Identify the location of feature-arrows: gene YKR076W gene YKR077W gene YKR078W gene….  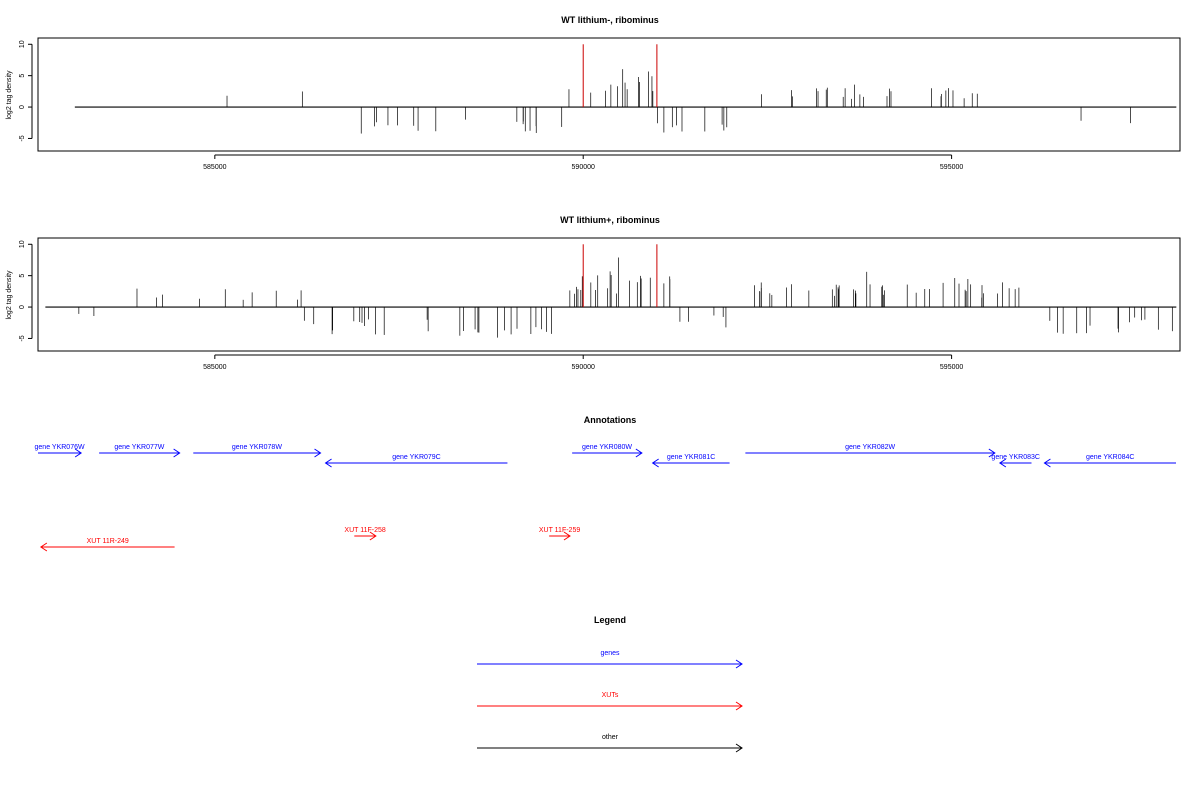
(605, 498).